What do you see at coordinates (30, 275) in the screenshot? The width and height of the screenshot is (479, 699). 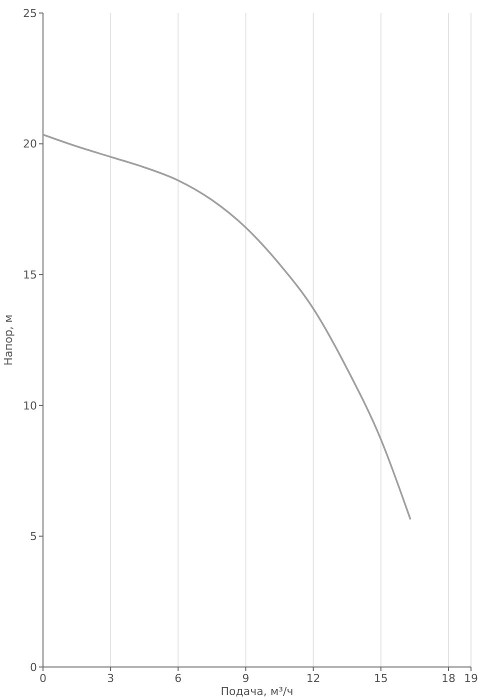 I see `y-tick-label: 15` at bounding box center [30, 275].